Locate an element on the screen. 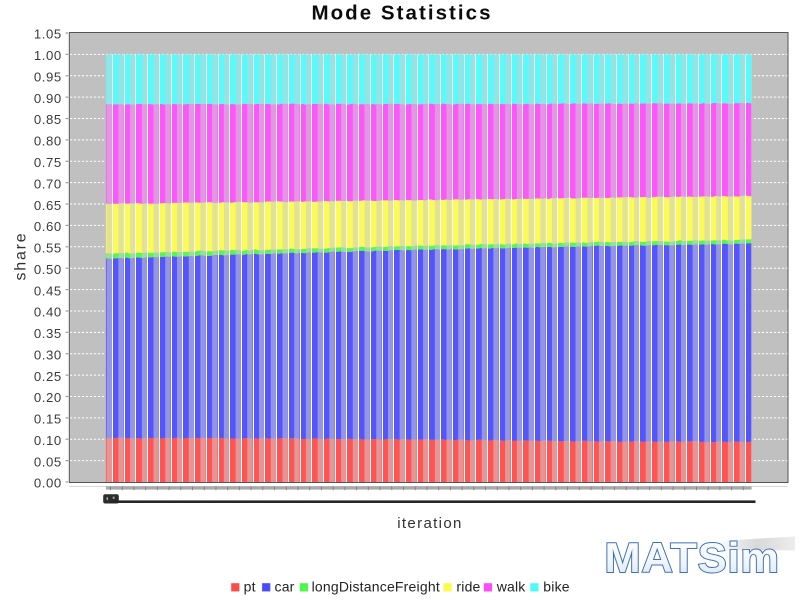 Image resolution: width=800 pixels, height=605 pixels. svg-text: bike is located at coordinates (556, 587).